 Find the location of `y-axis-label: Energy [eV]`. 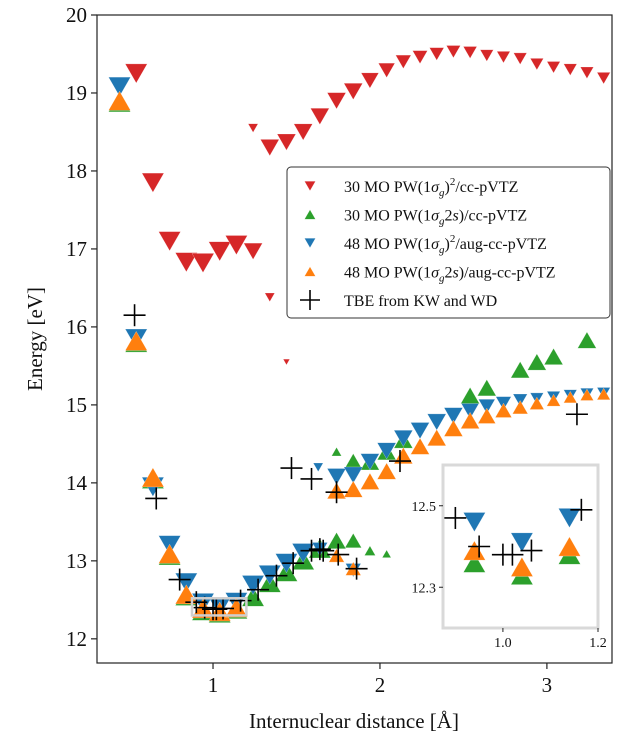

y-axis-label: Energy [eV] is located at coordinates (35, 339).